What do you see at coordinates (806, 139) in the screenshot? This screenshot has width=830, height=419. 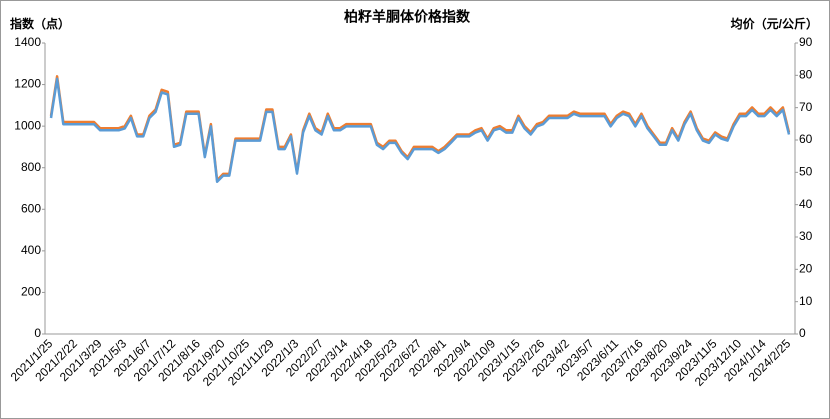 I see `y2-tick-label: 60` at bounding box center [806, 139].